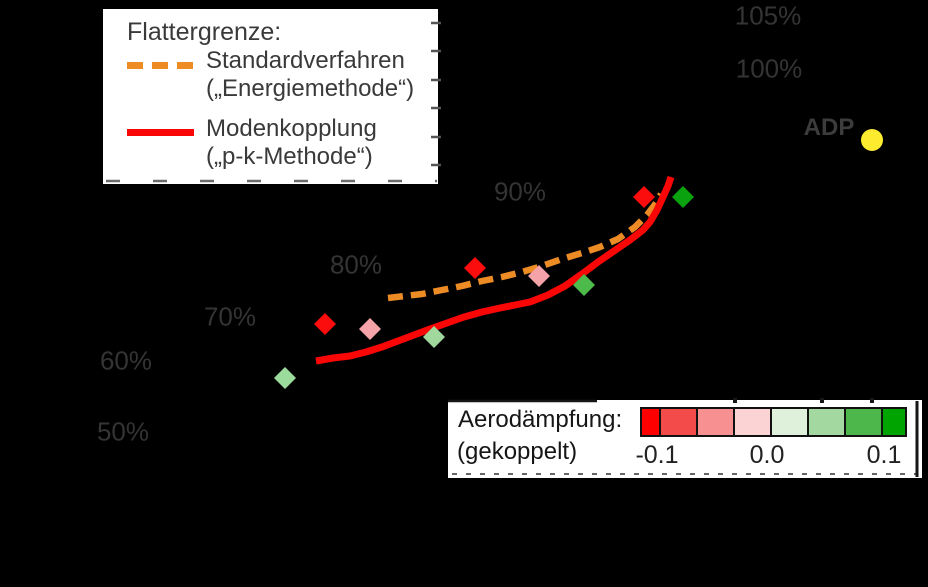 This screenshot has height=587, width=928. I want to click on colorbar-tick-label: 0.0, so click(767, 455).